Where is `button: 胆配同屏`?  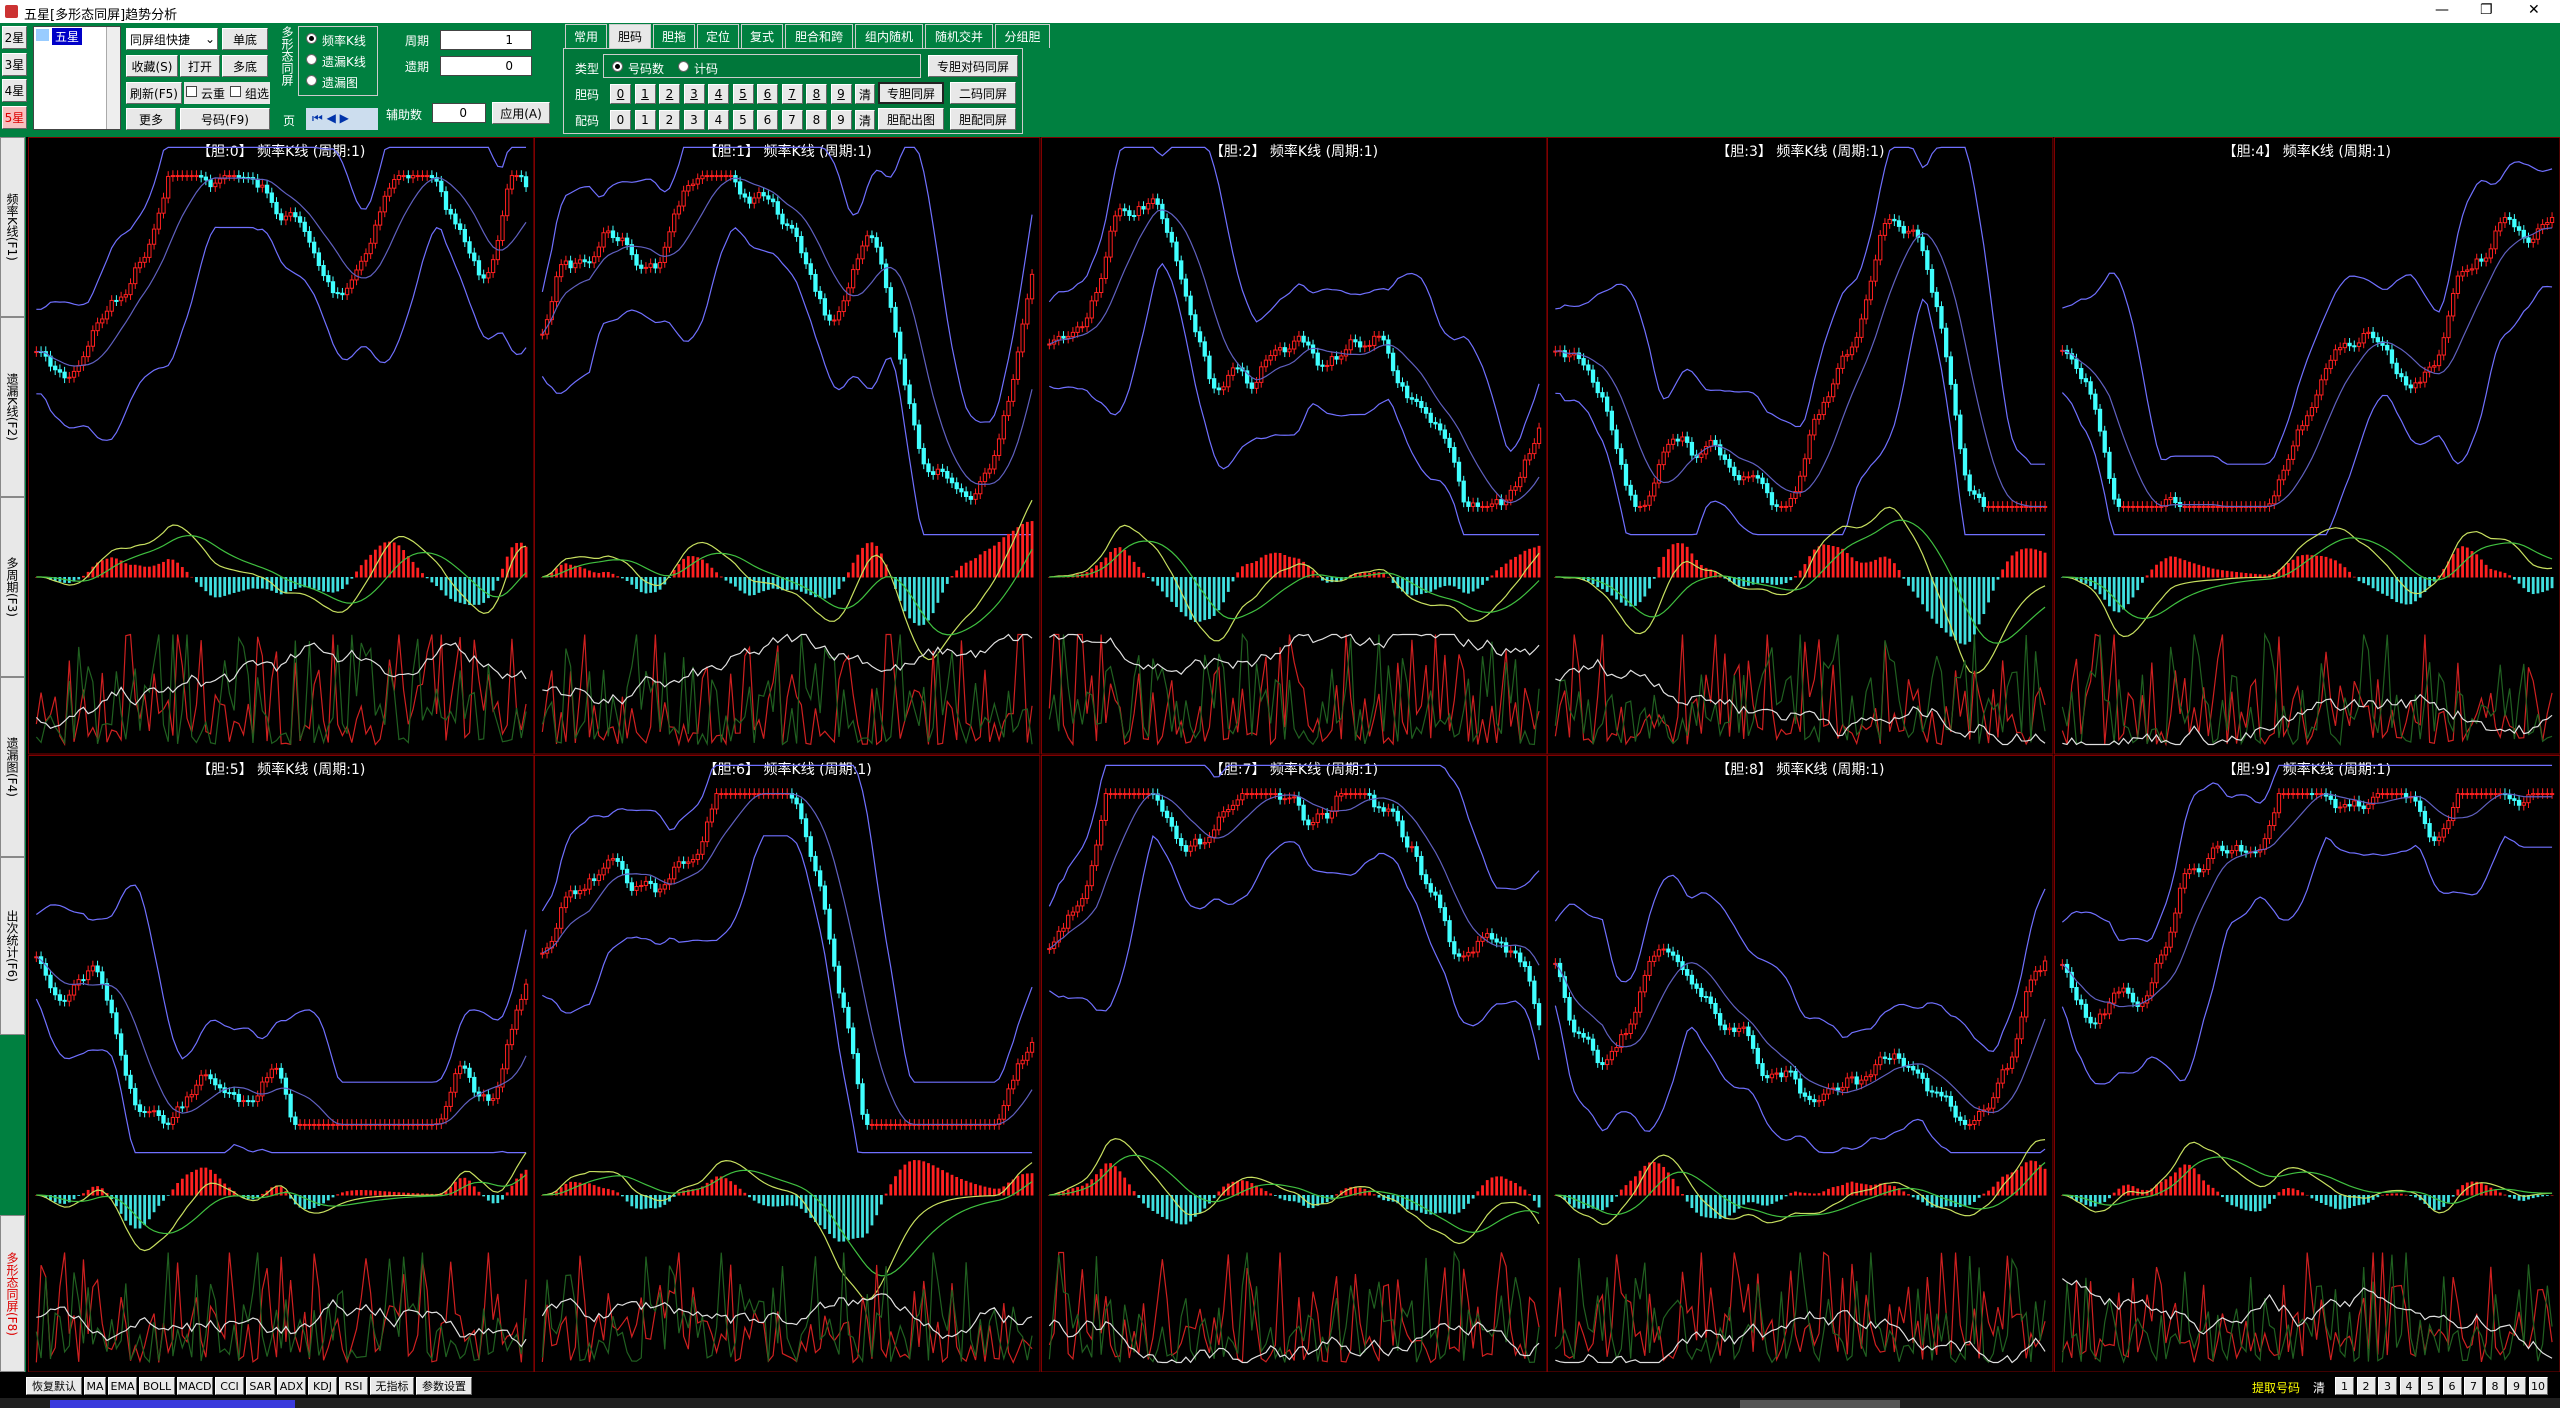
button: 胆配同屏 is located at coordinates (983, 119).